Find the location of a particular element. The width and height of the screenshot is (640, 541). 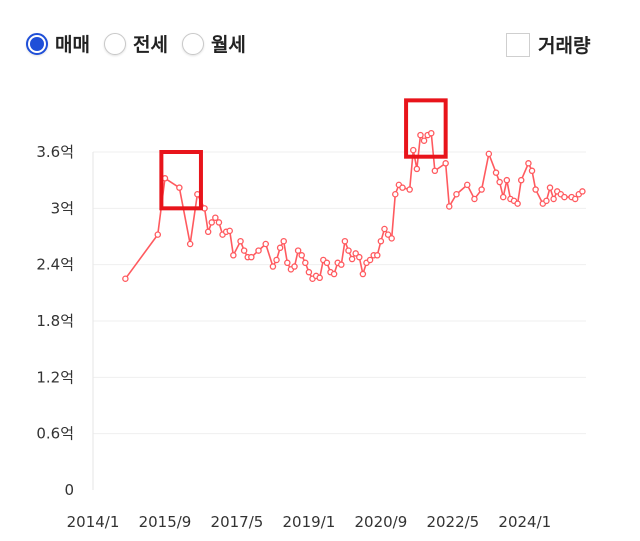

radio-circle-monthly-rent is located at coordinates (192, 43).